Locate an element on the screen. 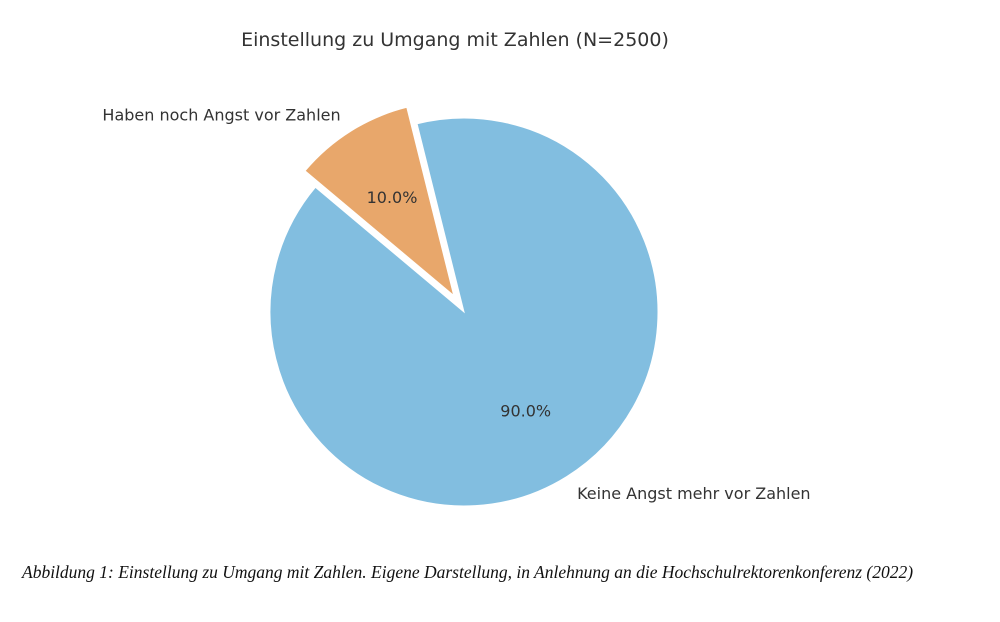 The height and width of the screenshot is (622, 1000). pie-slice is located at coordinates (379, 201).